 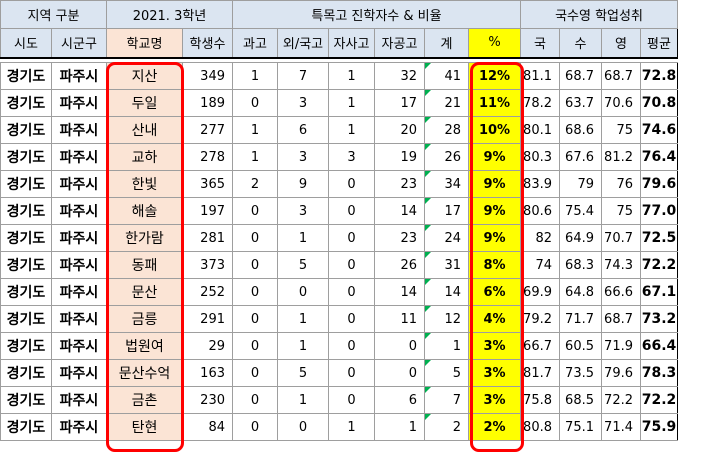 I want to click on english-score-cell: 68.7, so click(x=621, y=76).